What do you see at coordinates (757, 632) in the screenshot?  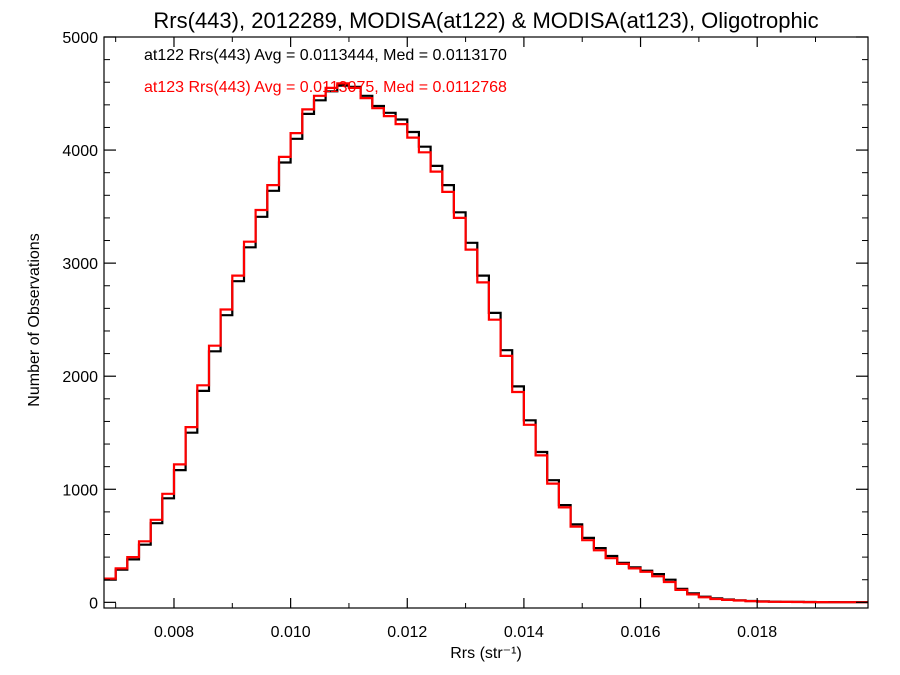 I see `x-tick-label-0.018: 0.018` at bounding box center [757, 632].